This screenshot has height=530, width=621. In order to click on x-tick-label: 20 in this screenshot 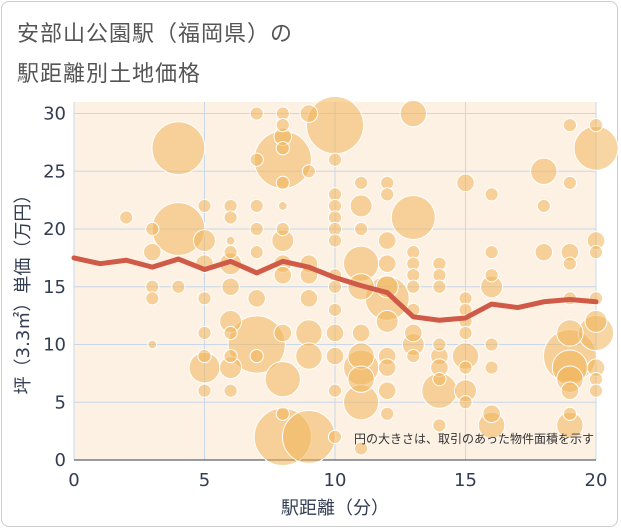, I will do `click(596, 480)`.